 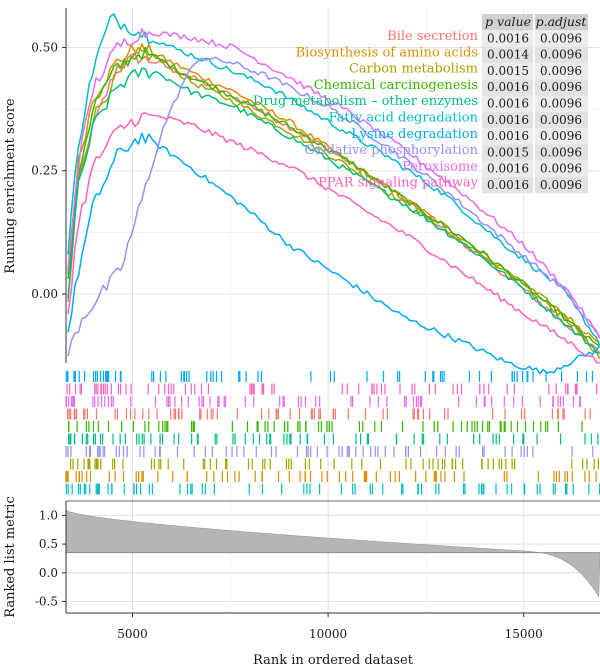 I want to click on metric-area-fill, so click(x=332, y=553).